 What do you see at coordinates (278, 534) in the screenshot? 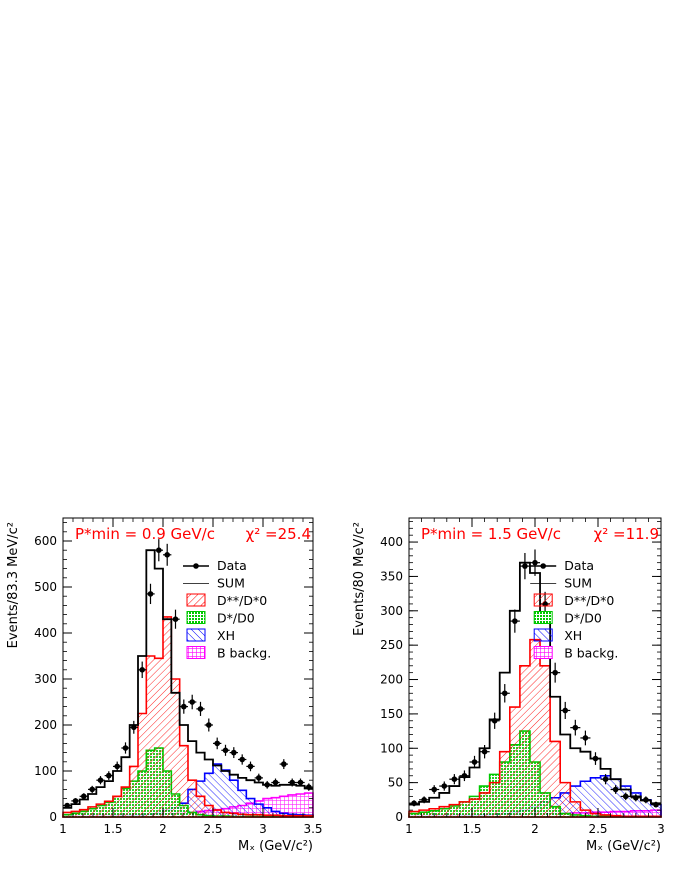
I see `chi2-annotation: χ² =25.4` at bounding box center [278, 534].